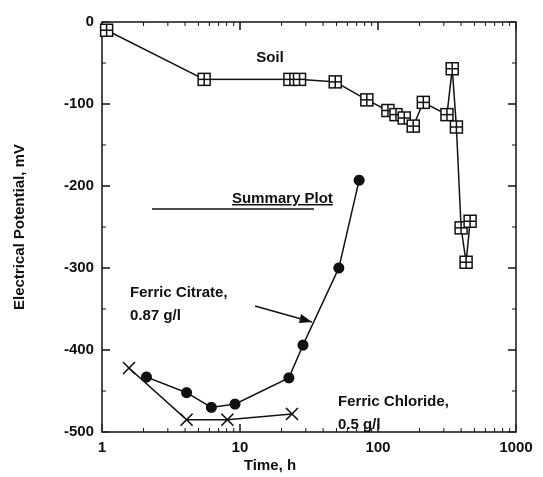 This screenshot has height=477, width=543. What do you see at coordinates (377, 447) in the screenshot?
I see `x-tick-label: 100` at bounding box center [377, 447].